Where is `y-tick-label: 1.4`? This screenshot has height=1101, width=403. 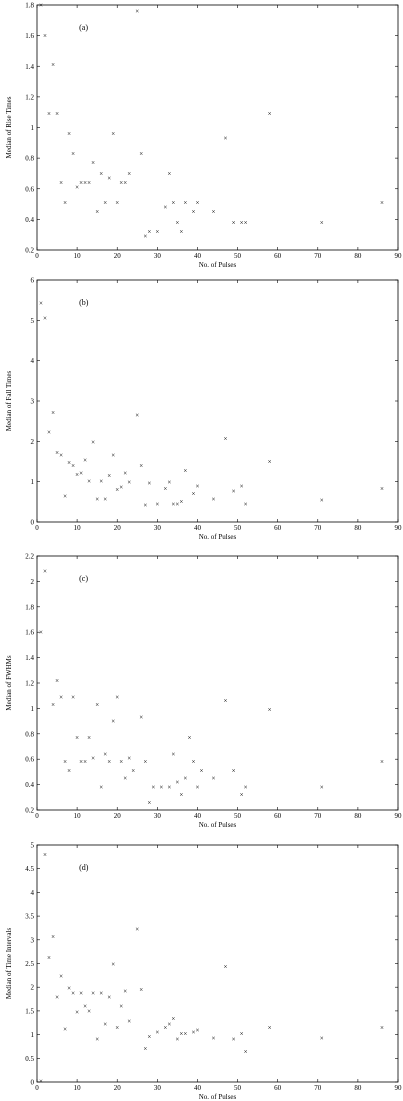
y-tick-label: 1.4 is located at coordinates (29, 658).